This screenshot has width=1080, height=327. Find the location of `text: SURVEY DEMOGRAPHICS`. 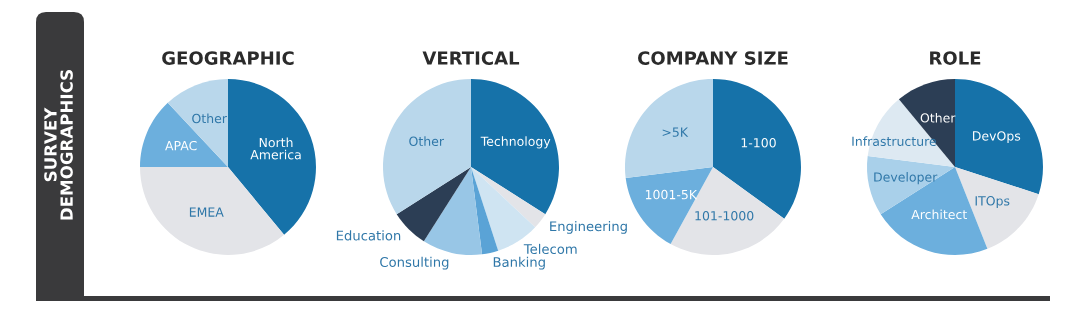

text: SURVEY DEMOGRAPHICS is located at coordinates (58, 145).